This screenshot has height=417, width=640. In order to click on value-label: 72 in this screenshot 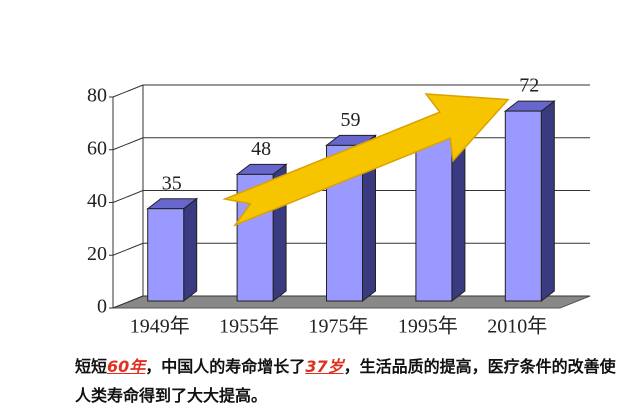, I will do `click(529, 86)`.